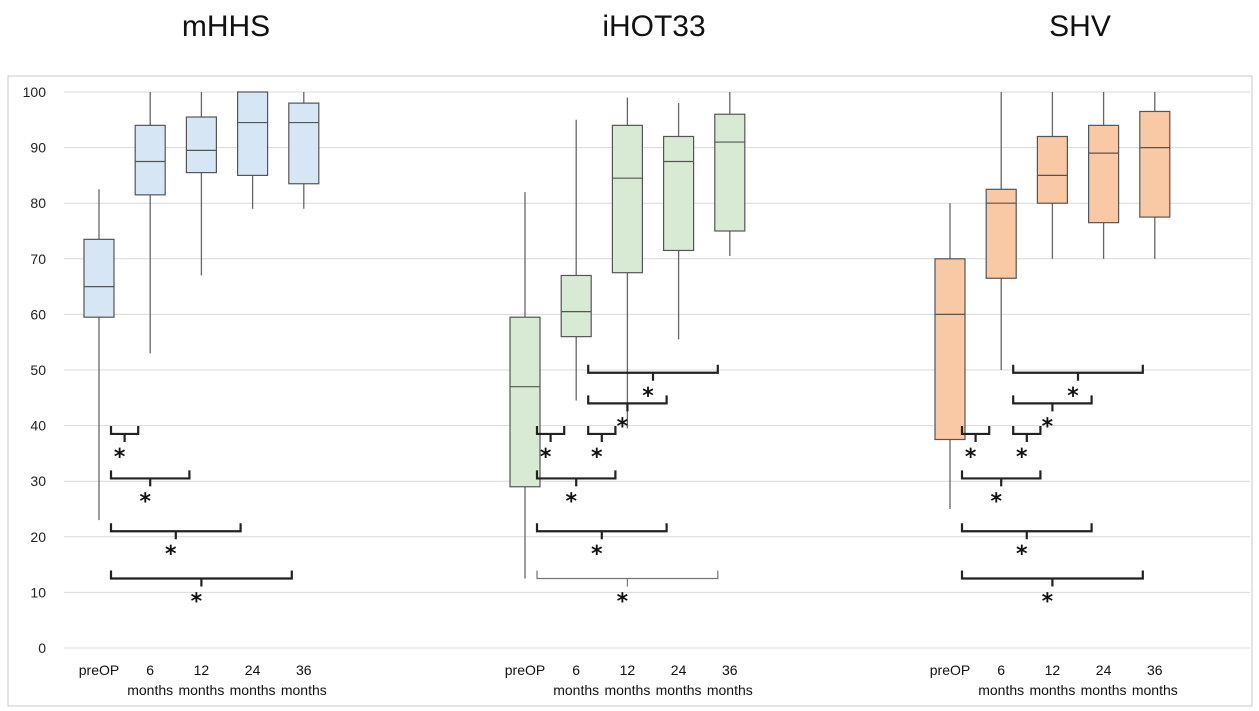 This screenshot has height=711, width=1259. What do you see at coordinates (35, 92) in the screenshot?
I see `y-tick-label: 100` at bounding box center [35, 92].